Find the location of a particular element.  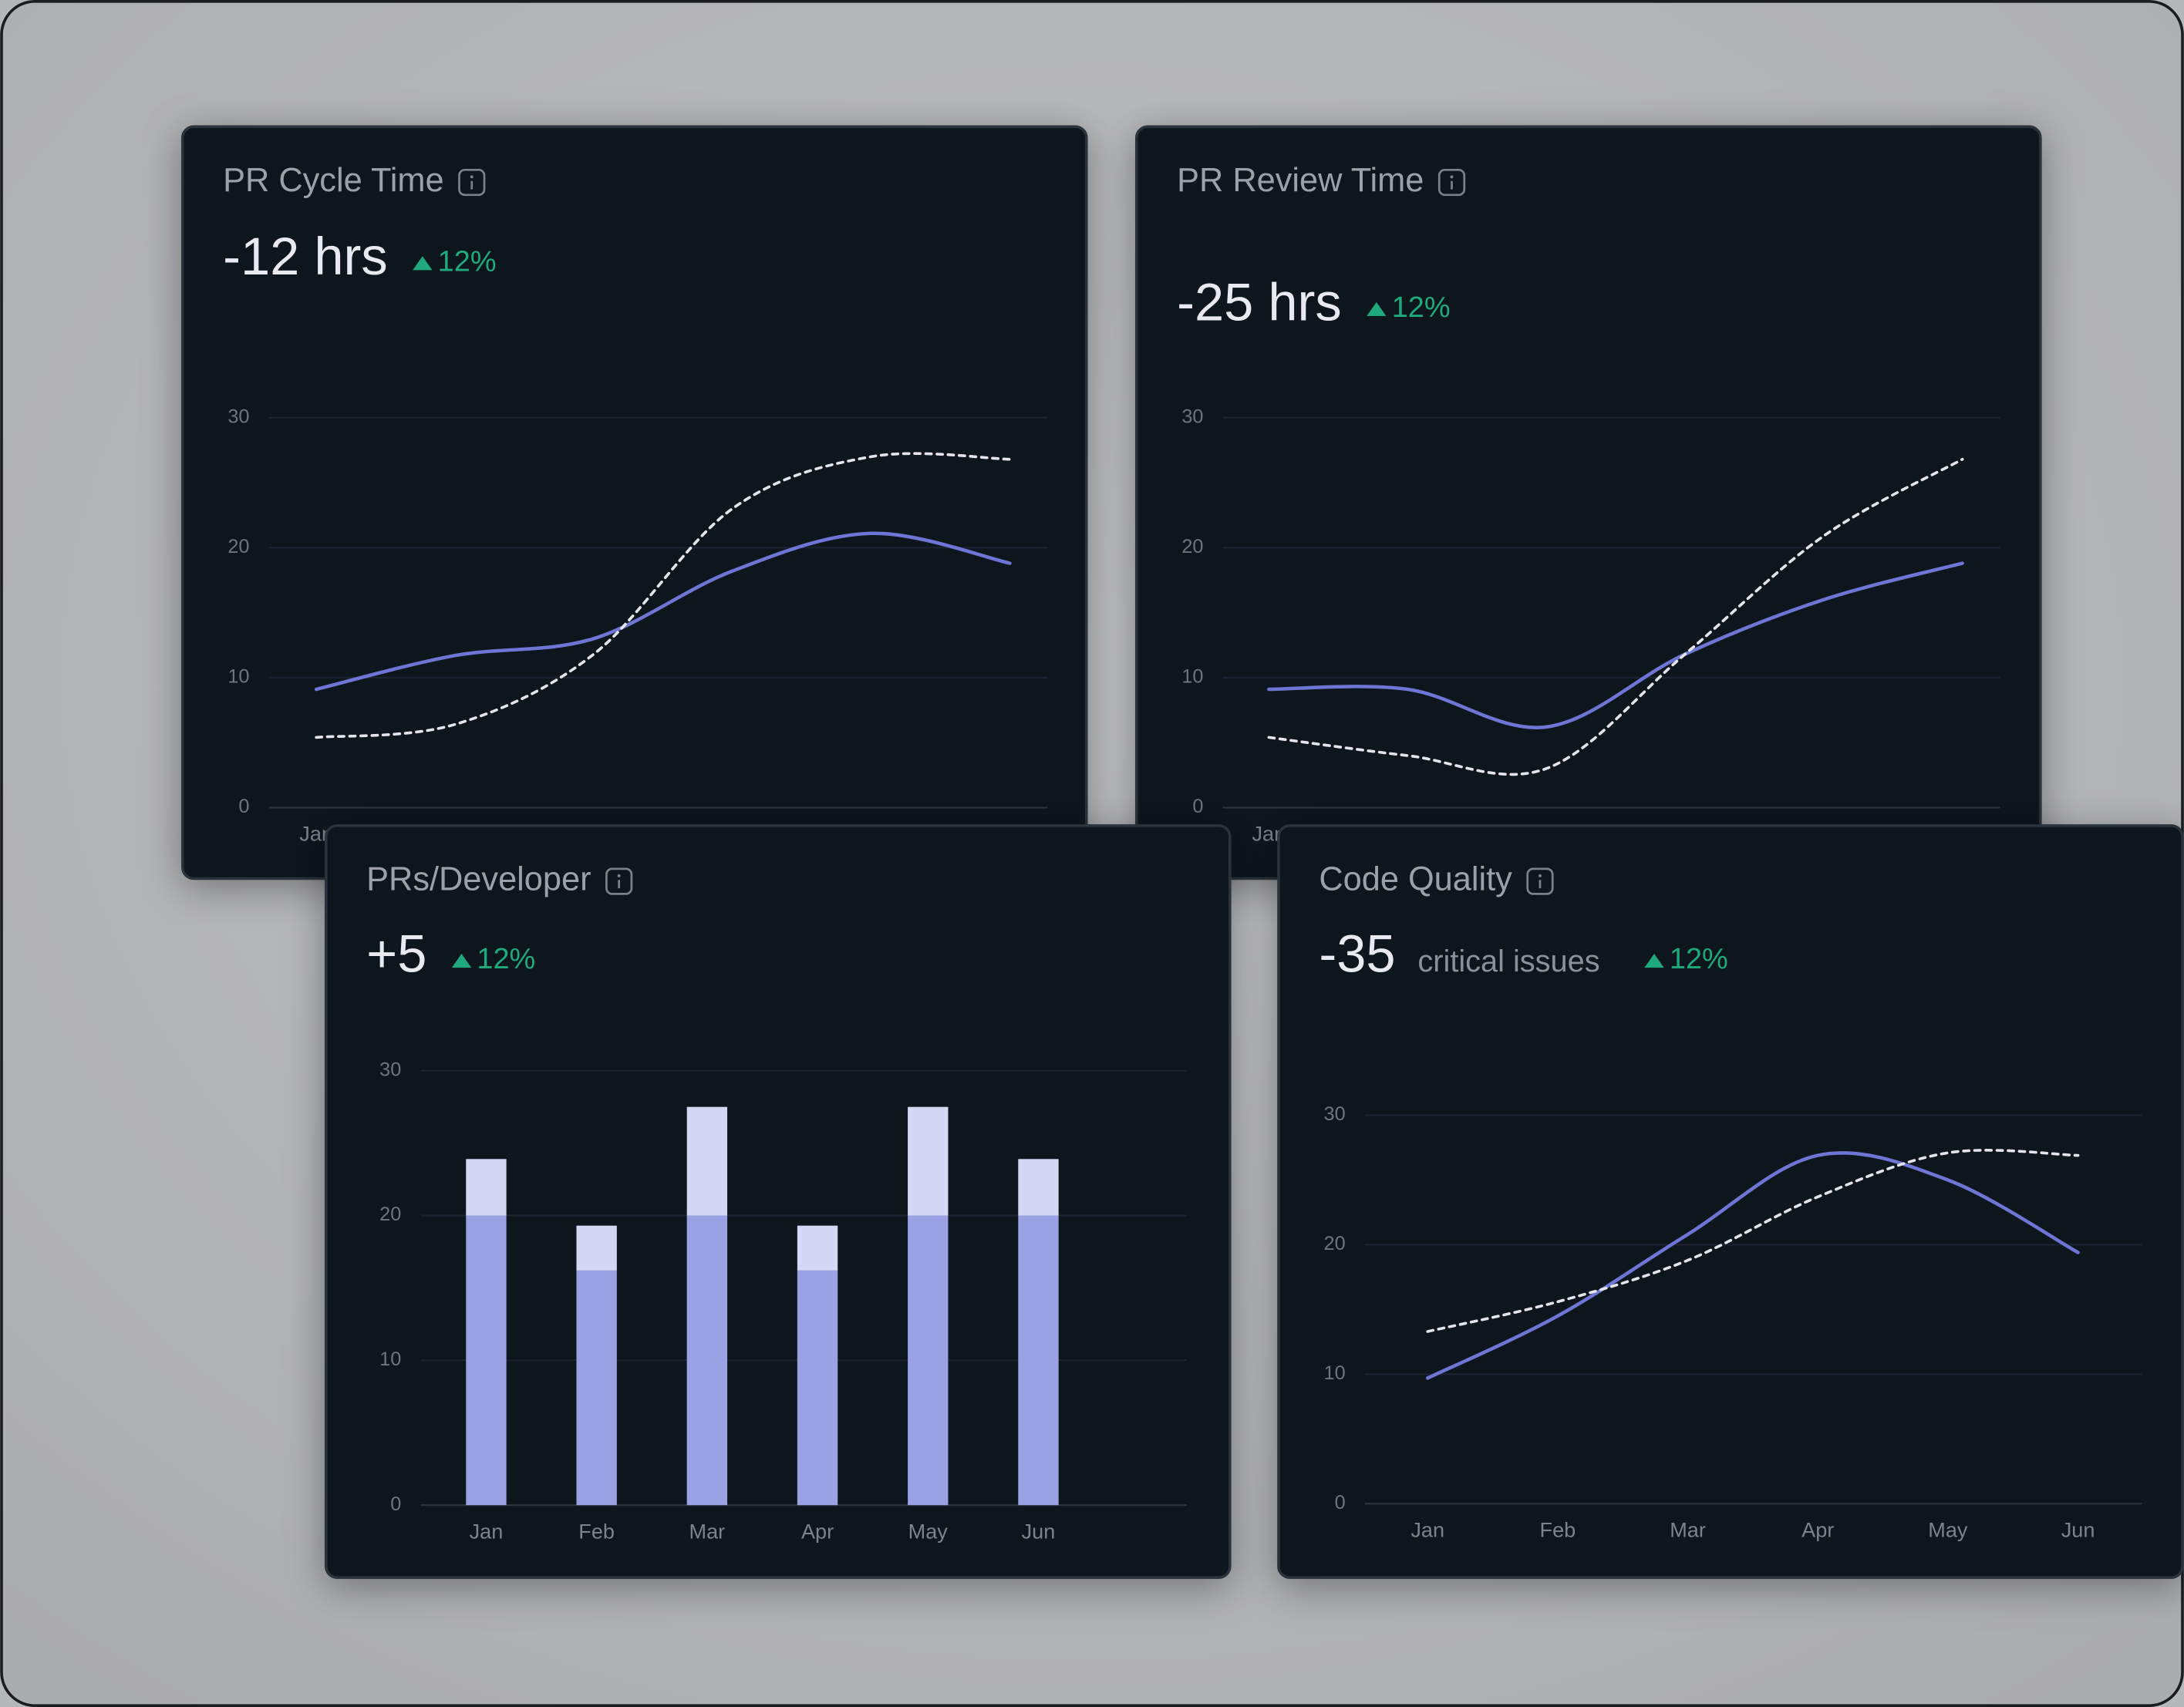

headline-value: -25 hrs is located at coordinates (1260, 302).